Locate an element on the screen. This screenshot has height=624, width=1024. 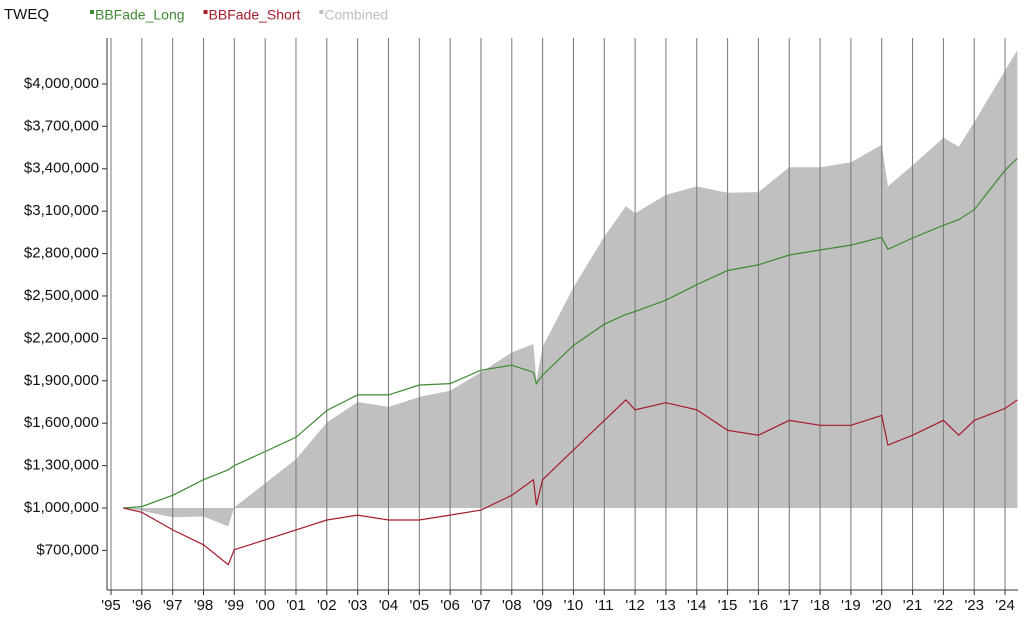
y-tick-label: $1,600,000 is located at coordinates (61, 422).